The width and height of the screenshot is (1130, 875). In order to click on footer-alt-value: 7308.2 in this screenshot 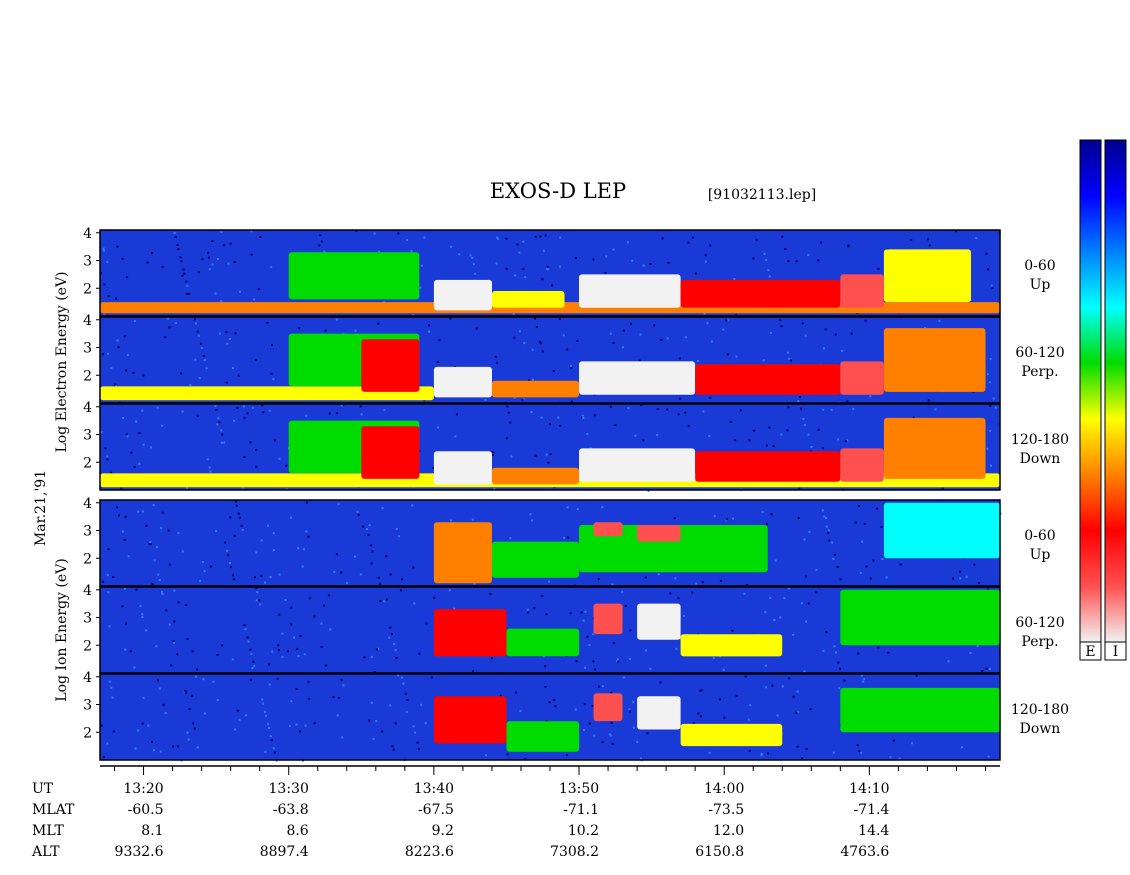, I will do `click(574, 852)`.